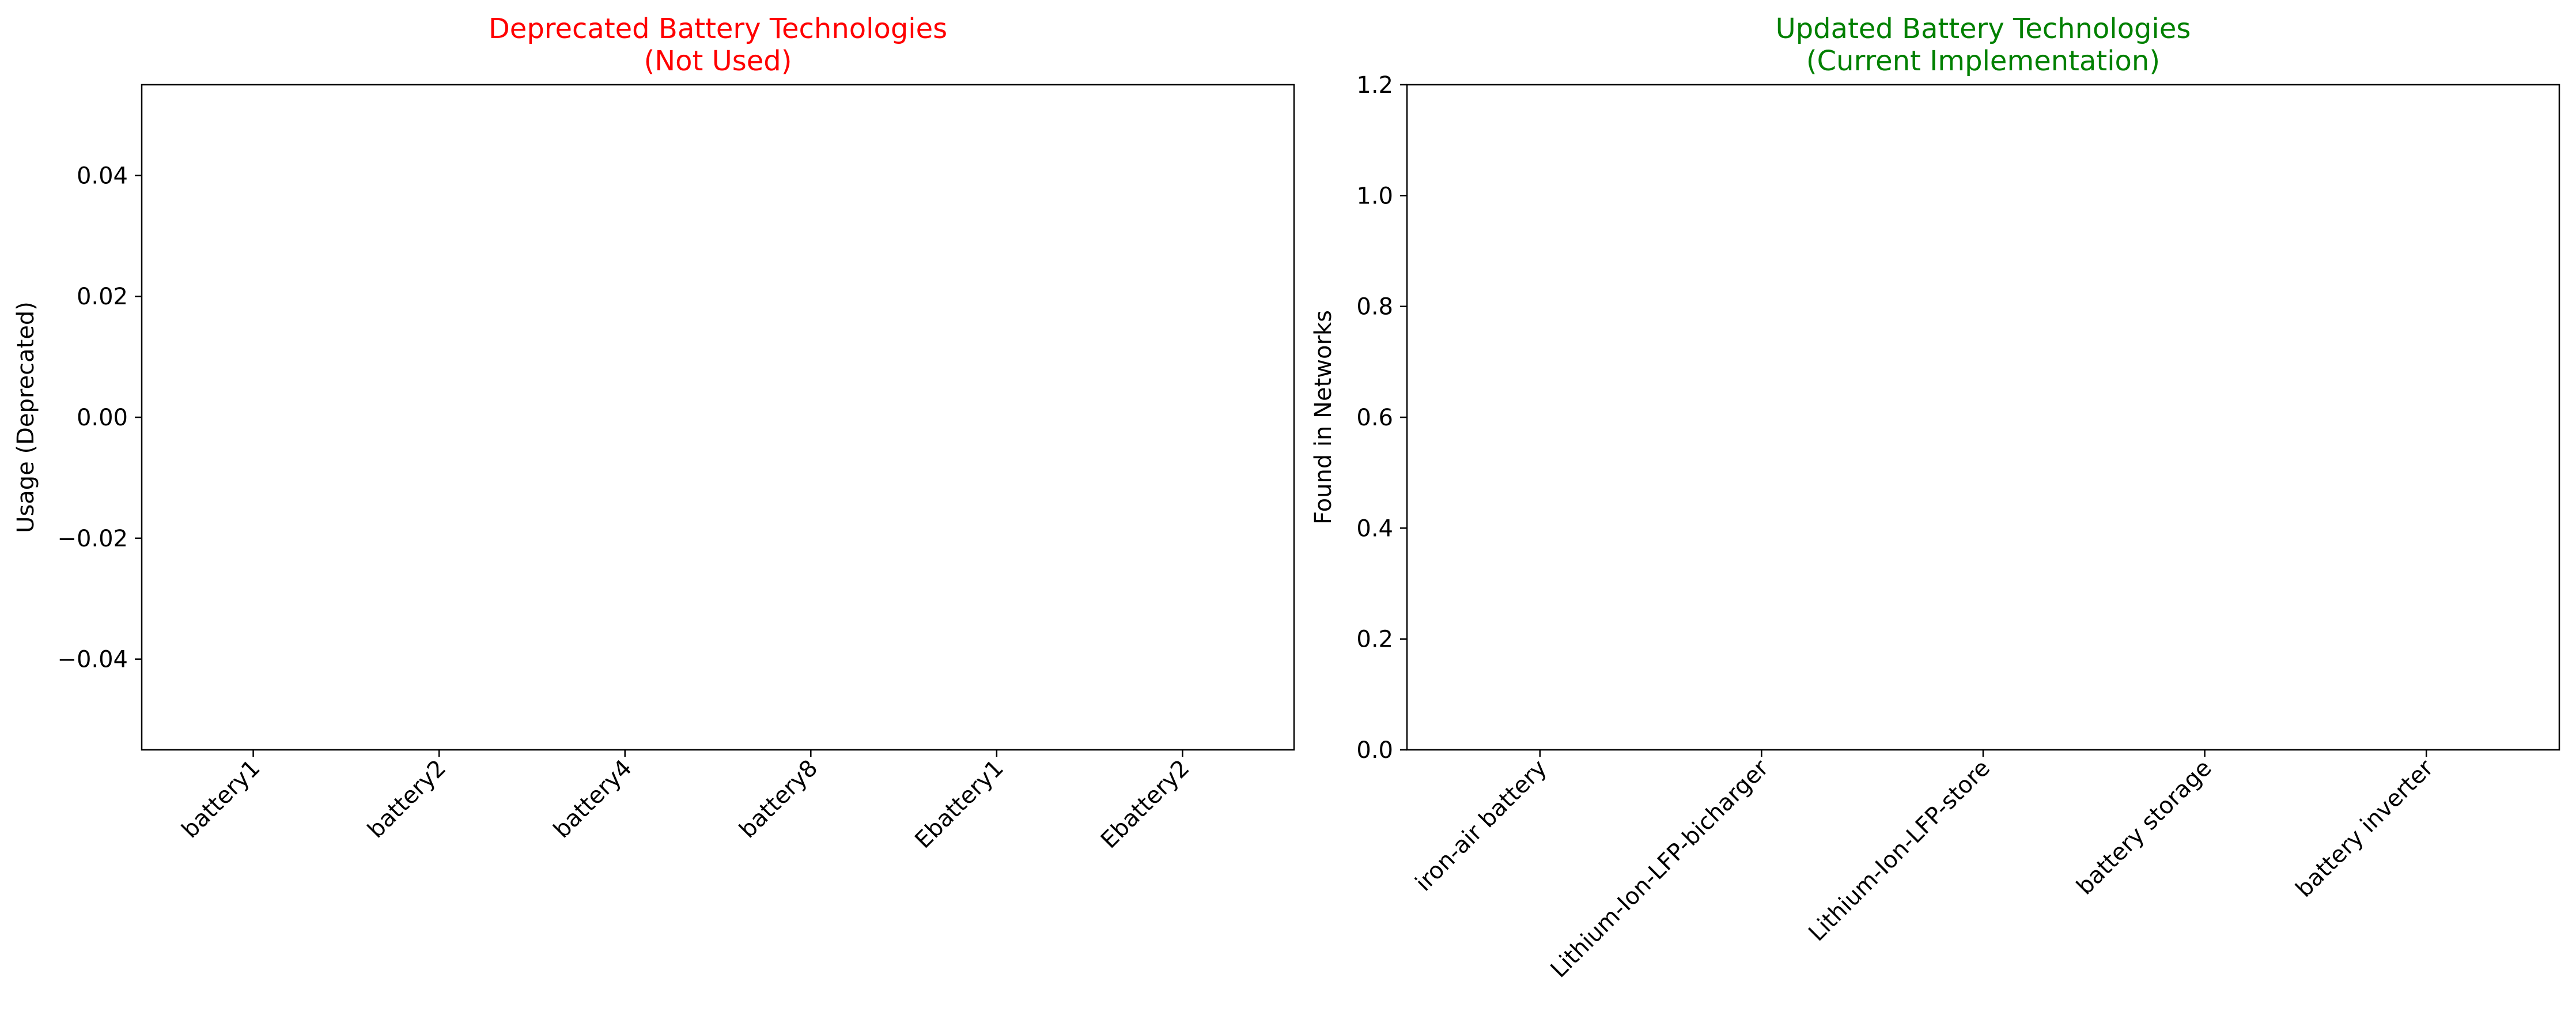  I want to click on chart-title-line: Deprecated Battery Technologies, so click(718, 29).